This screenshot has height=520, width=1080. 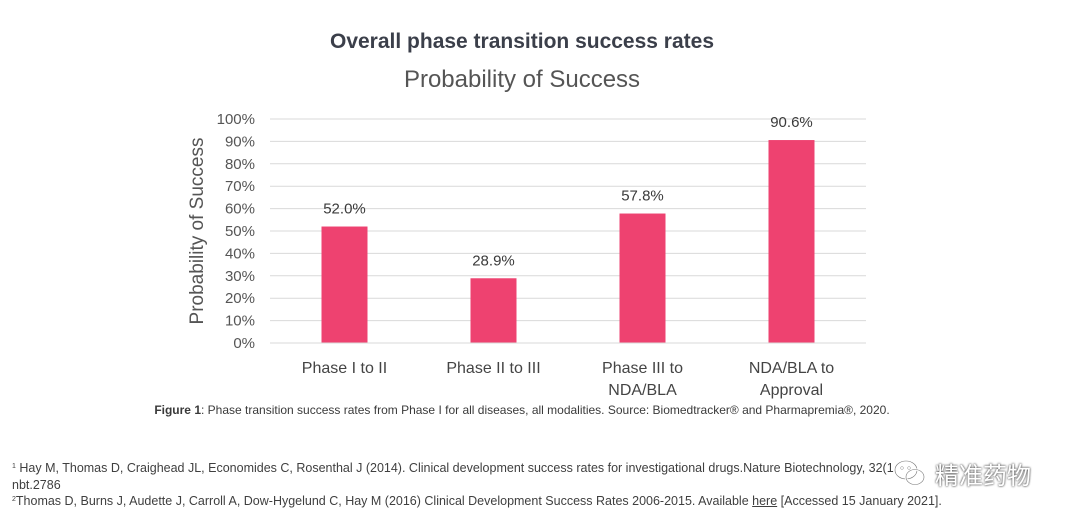 What do you see at coordinates (983, 476) in the screenshot?
I see `watermark-text: 精准药物` at bounding box center [983, 476].